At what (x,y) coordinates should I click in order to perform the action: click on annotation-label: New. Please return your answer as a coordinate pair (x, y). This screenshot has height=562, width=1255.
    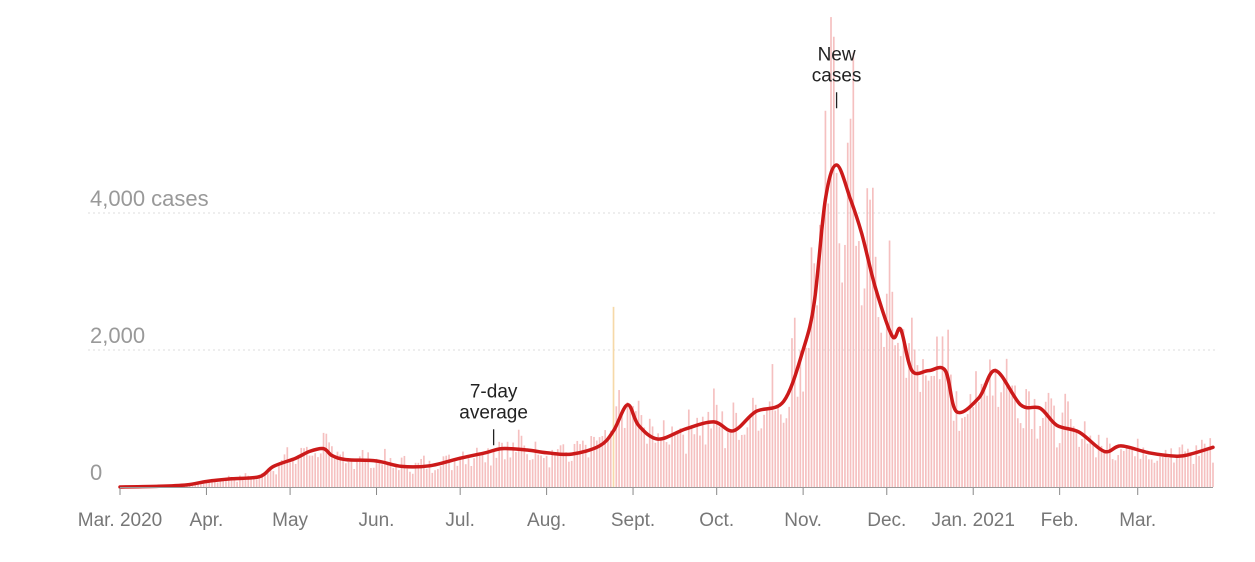
    Looking at the image, I should click on (837, 54).